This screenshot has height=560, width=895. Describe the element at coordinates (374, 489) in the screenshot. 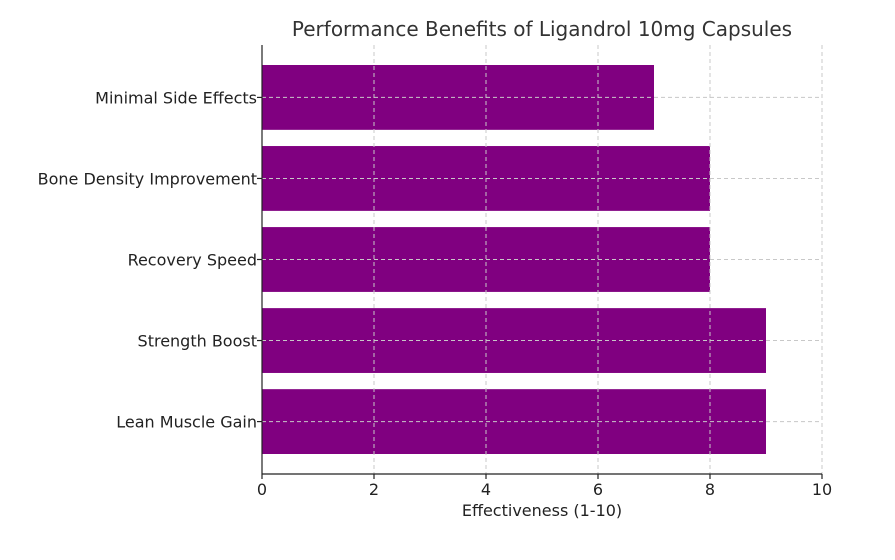

I see `x-tick-label: 2` at that location.